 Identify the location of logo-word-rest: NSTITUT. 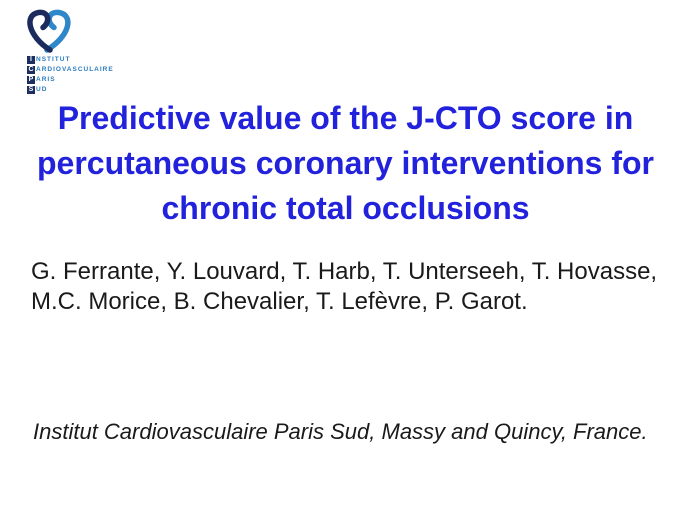
(53, 59).